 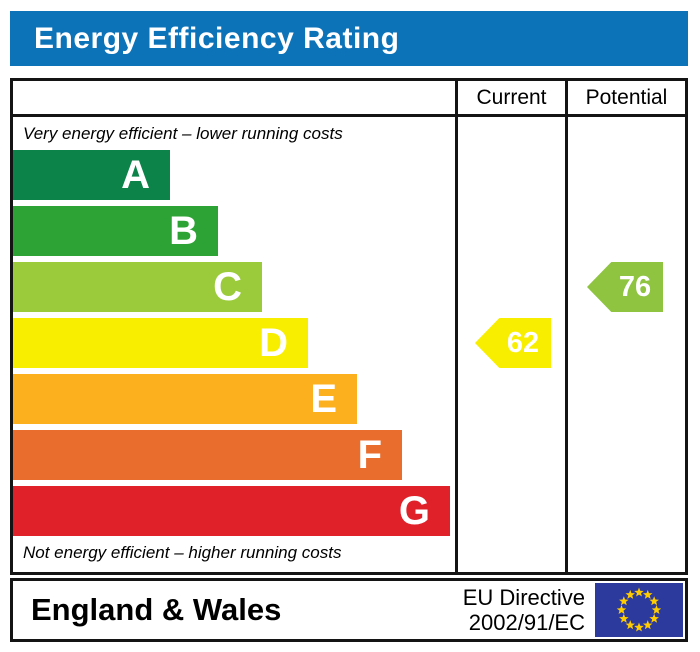 I want to click on potential-rating-arrow: 76, so click(x=625, y=287).